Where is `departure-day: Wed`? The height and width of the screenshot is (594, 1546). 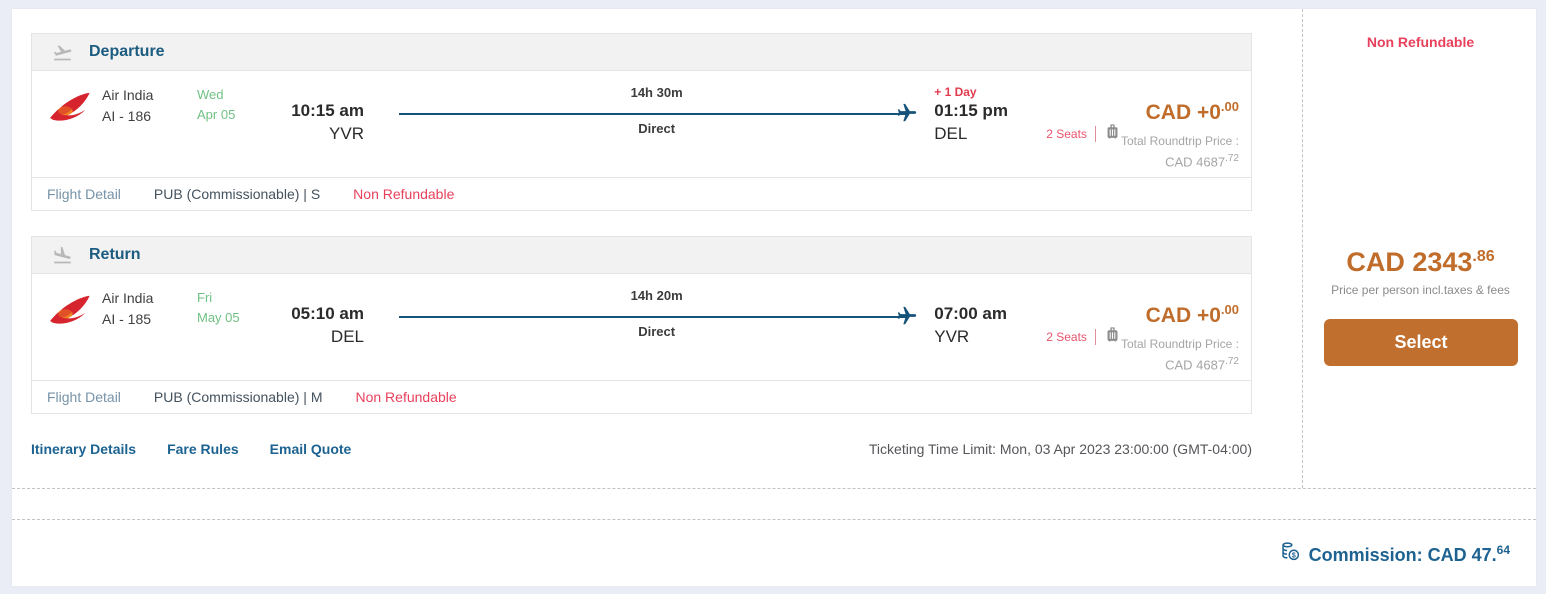 departure-day: Wed is located at coordinates (210, 94).